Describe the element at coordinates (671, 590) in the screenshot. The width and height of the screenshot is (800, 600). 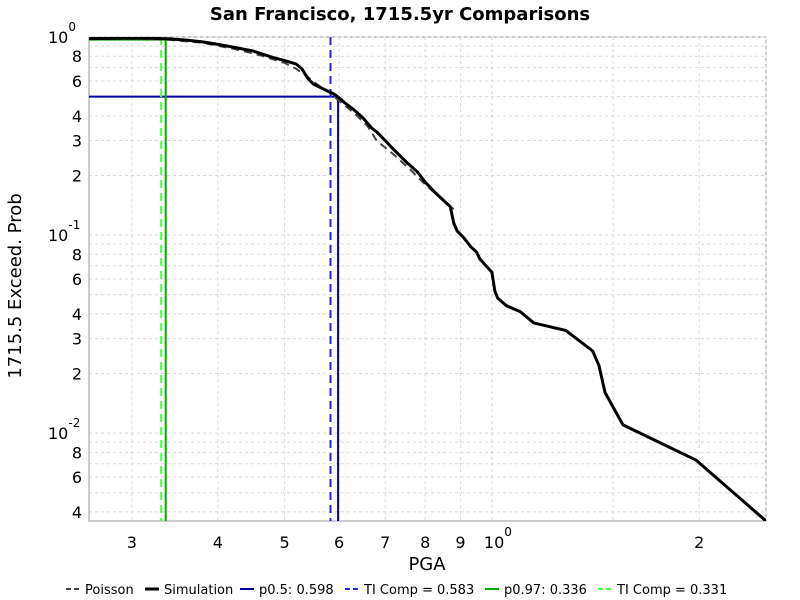
I see `legend-label: TI Comp = 0.331` at that location.